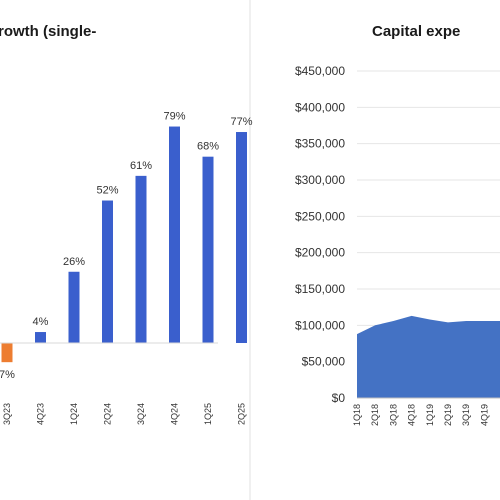 This screenshot has height=500, width=500. Describe the element at coordinates (420, 415) in the screenshot. I see `right-x-tick-labels: 1Q18 2Q18 3Q18 4Q18 1Q19 2Q19 3Q19 4Q19` at that location.